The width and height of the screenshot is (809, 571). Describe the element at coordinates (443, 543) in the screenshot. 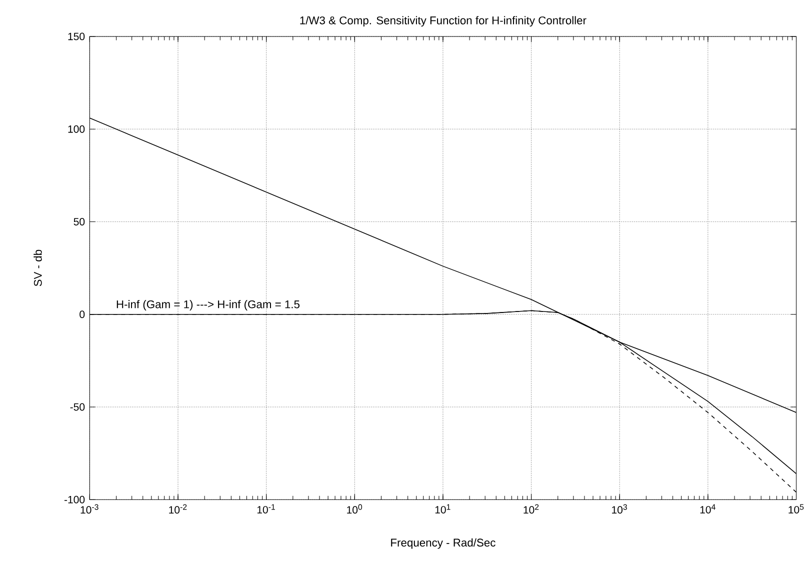

I see `x-axis-title: Frequency - Rad/Sec` at that location.